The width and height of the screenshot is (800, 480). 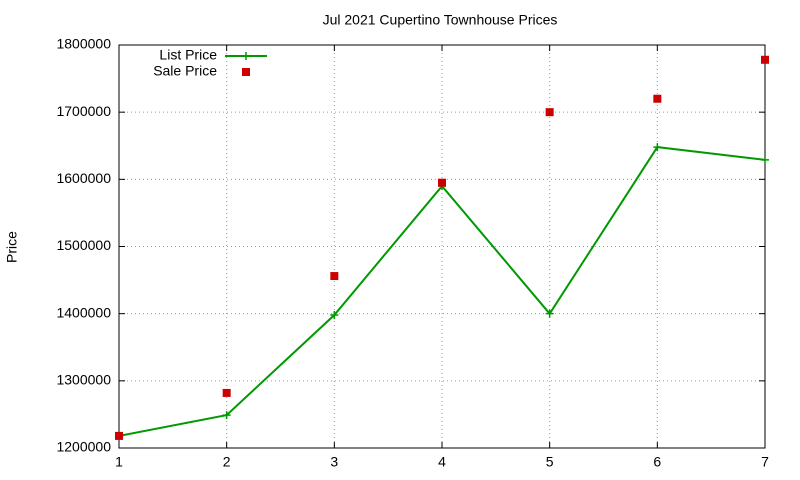 What do you see at coordinates (440, 20) in the screenshot?
I see `chart-title: Jul 2021 Cupertino Townhouse Prices` at bounding box center [440, 20].